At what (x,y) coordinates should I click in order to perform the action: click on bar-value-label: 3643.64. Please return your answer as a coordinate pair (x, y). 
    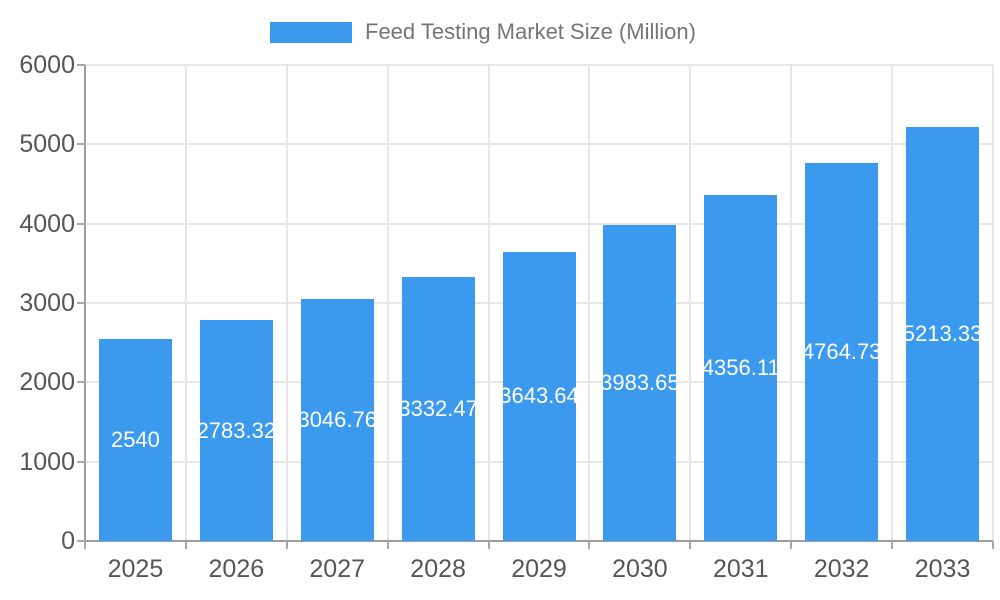
    Looking at the image, I should click on (539, 396).